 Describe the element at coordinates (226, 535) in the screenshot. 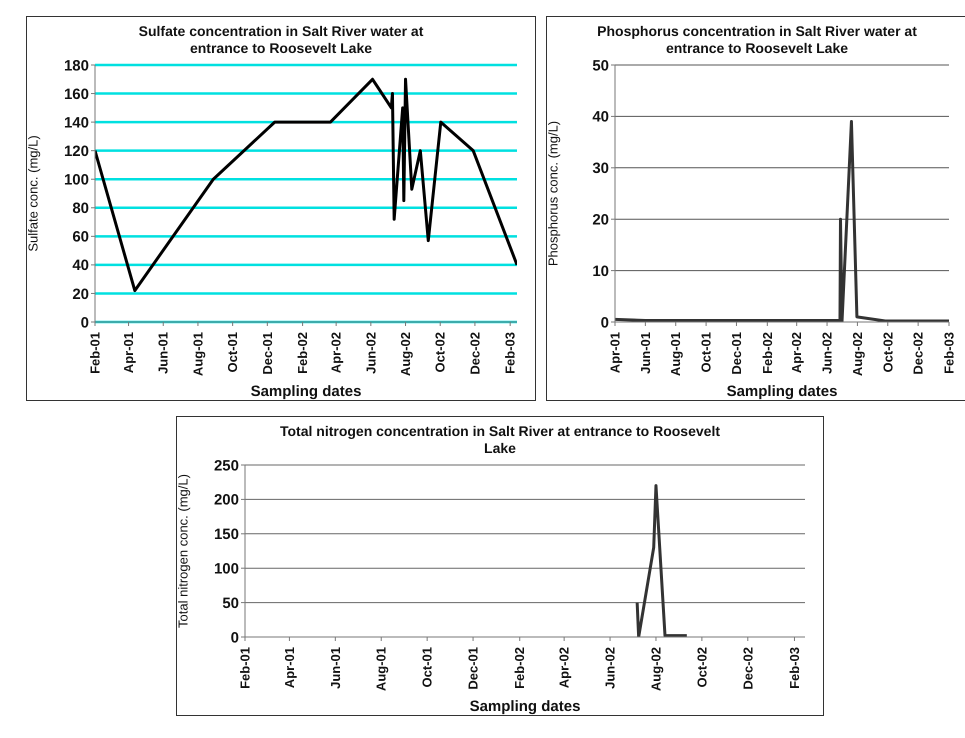

I see `y-tick-label: 150` at that location.